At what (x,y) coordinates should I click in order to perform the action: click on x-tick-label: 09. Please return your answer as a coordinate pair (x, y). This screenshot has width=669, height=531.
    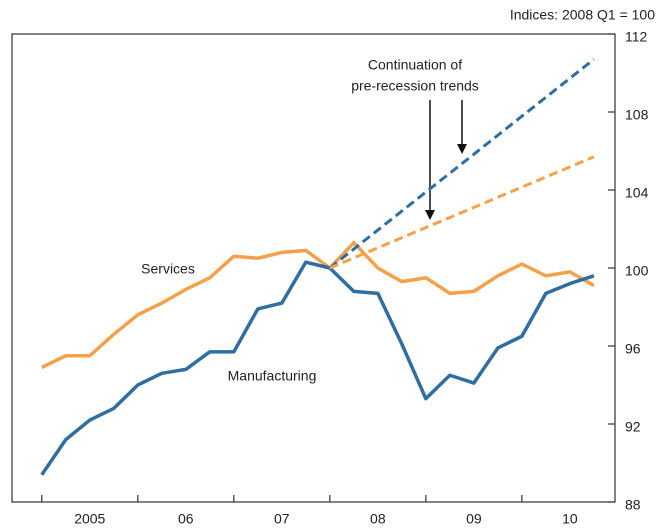
    Looking at the image, I should click on (474, 519).